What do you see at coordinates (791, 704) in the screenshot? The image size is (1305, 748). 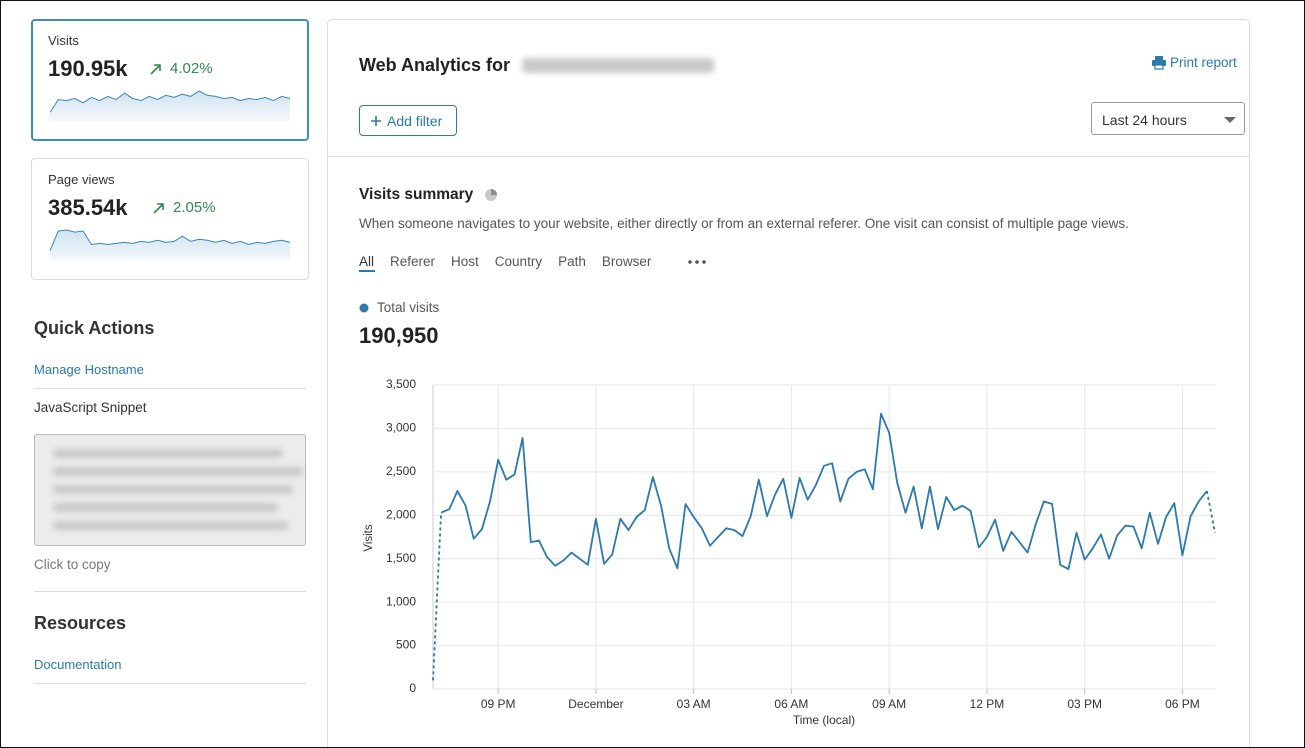 I see `x-tick-label: 06 AM` at bounding box center [791, 704].